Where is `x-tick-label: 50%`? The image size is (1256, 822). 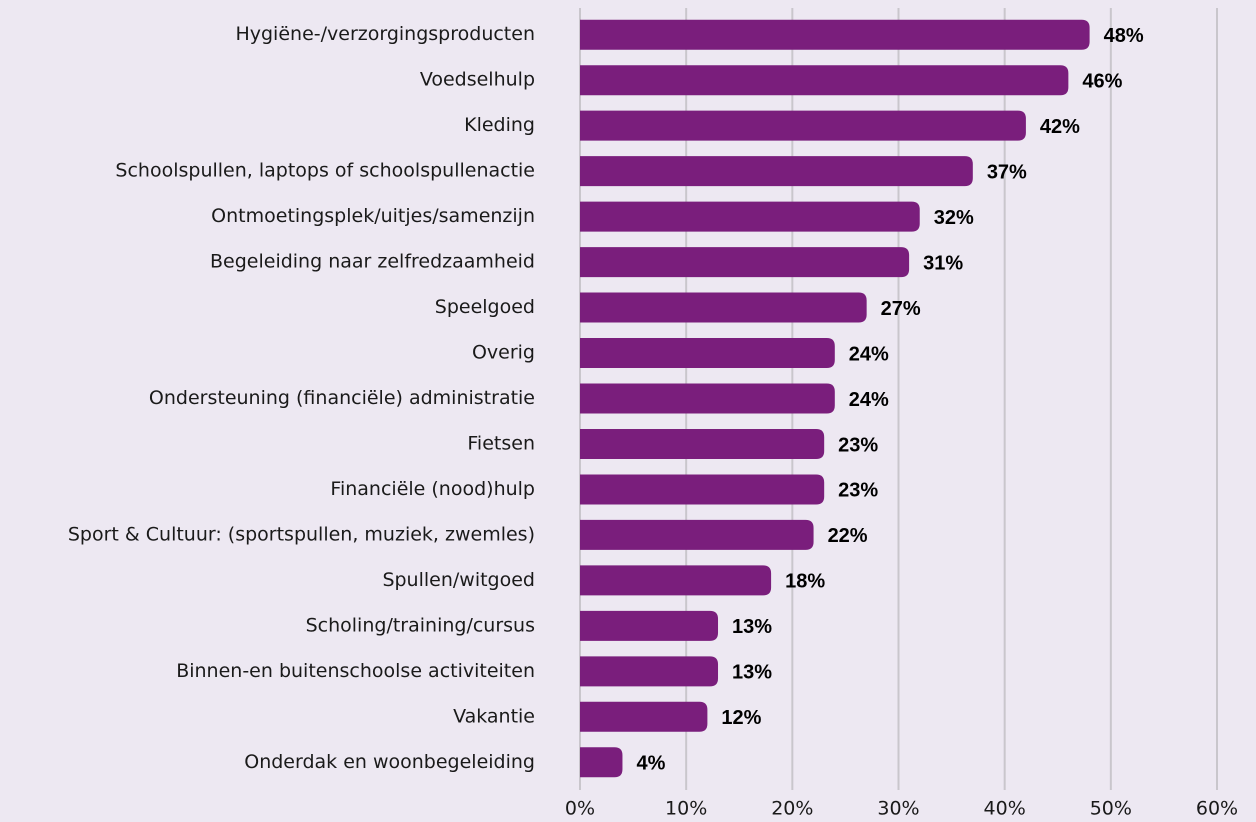
x-tick-label: 50% is located at coordinates (1111, 809).